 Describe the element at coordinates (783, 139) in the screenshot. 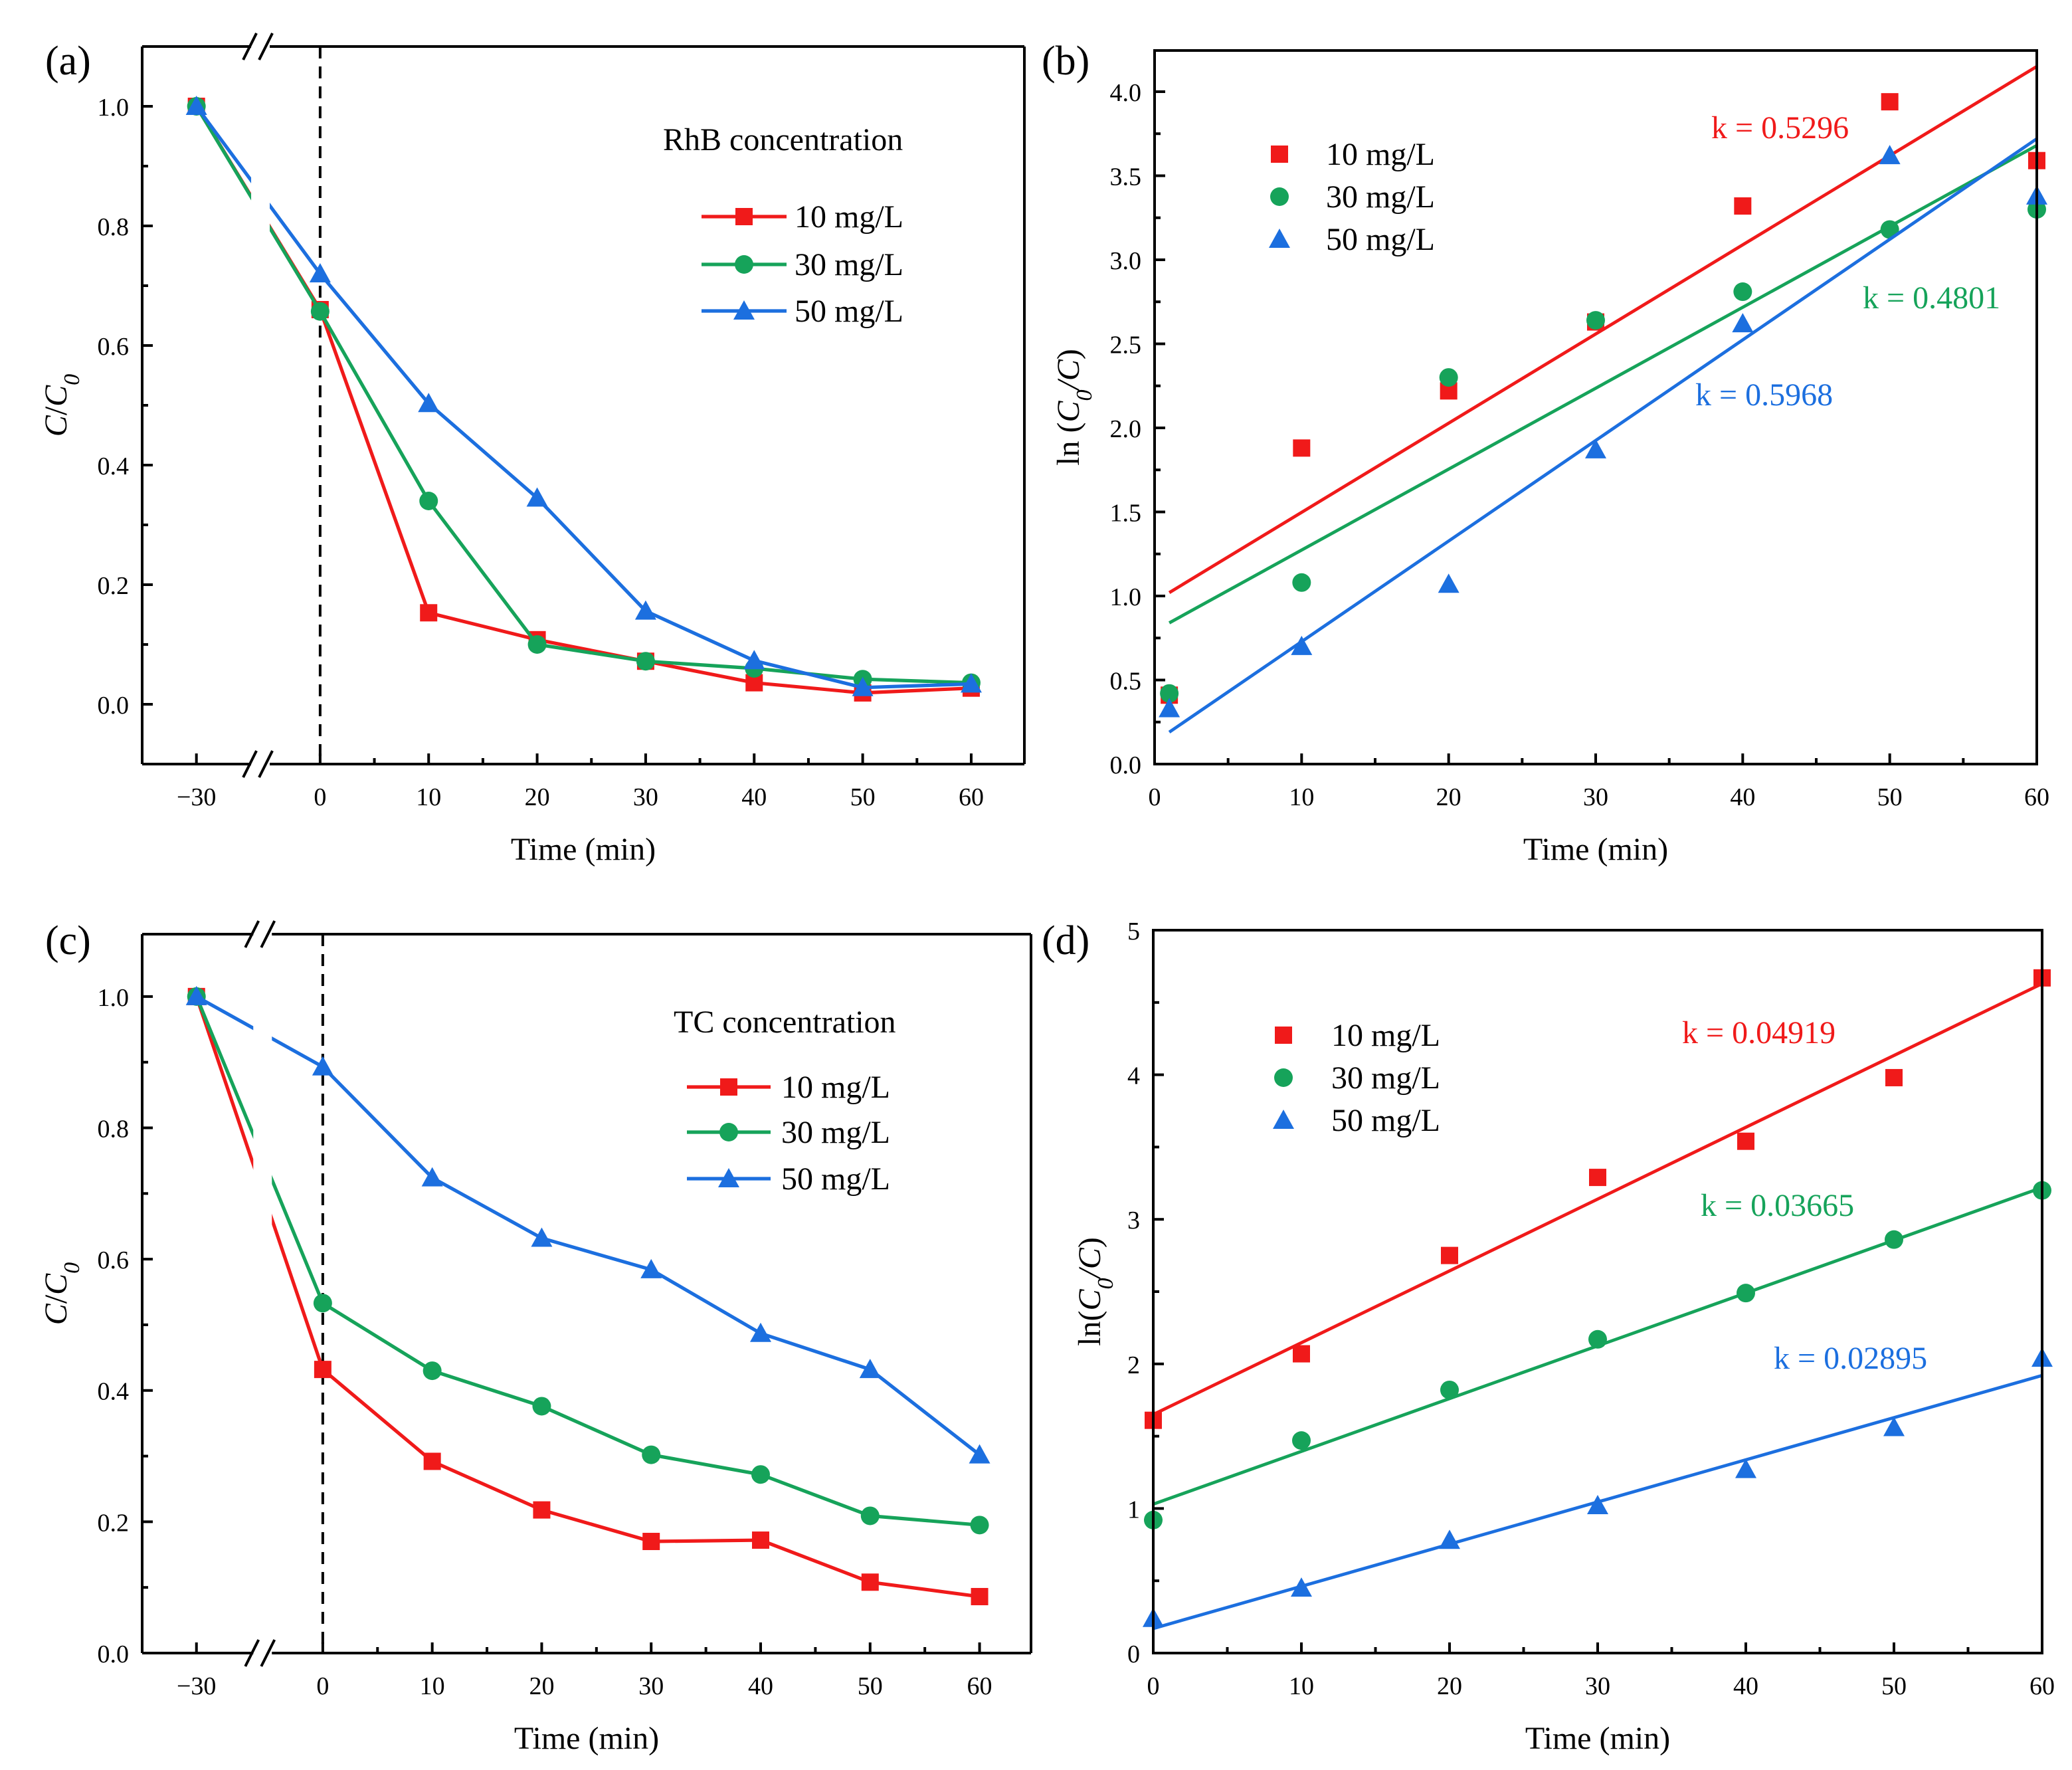

I see `legend-title: RhB concentration` at that location.